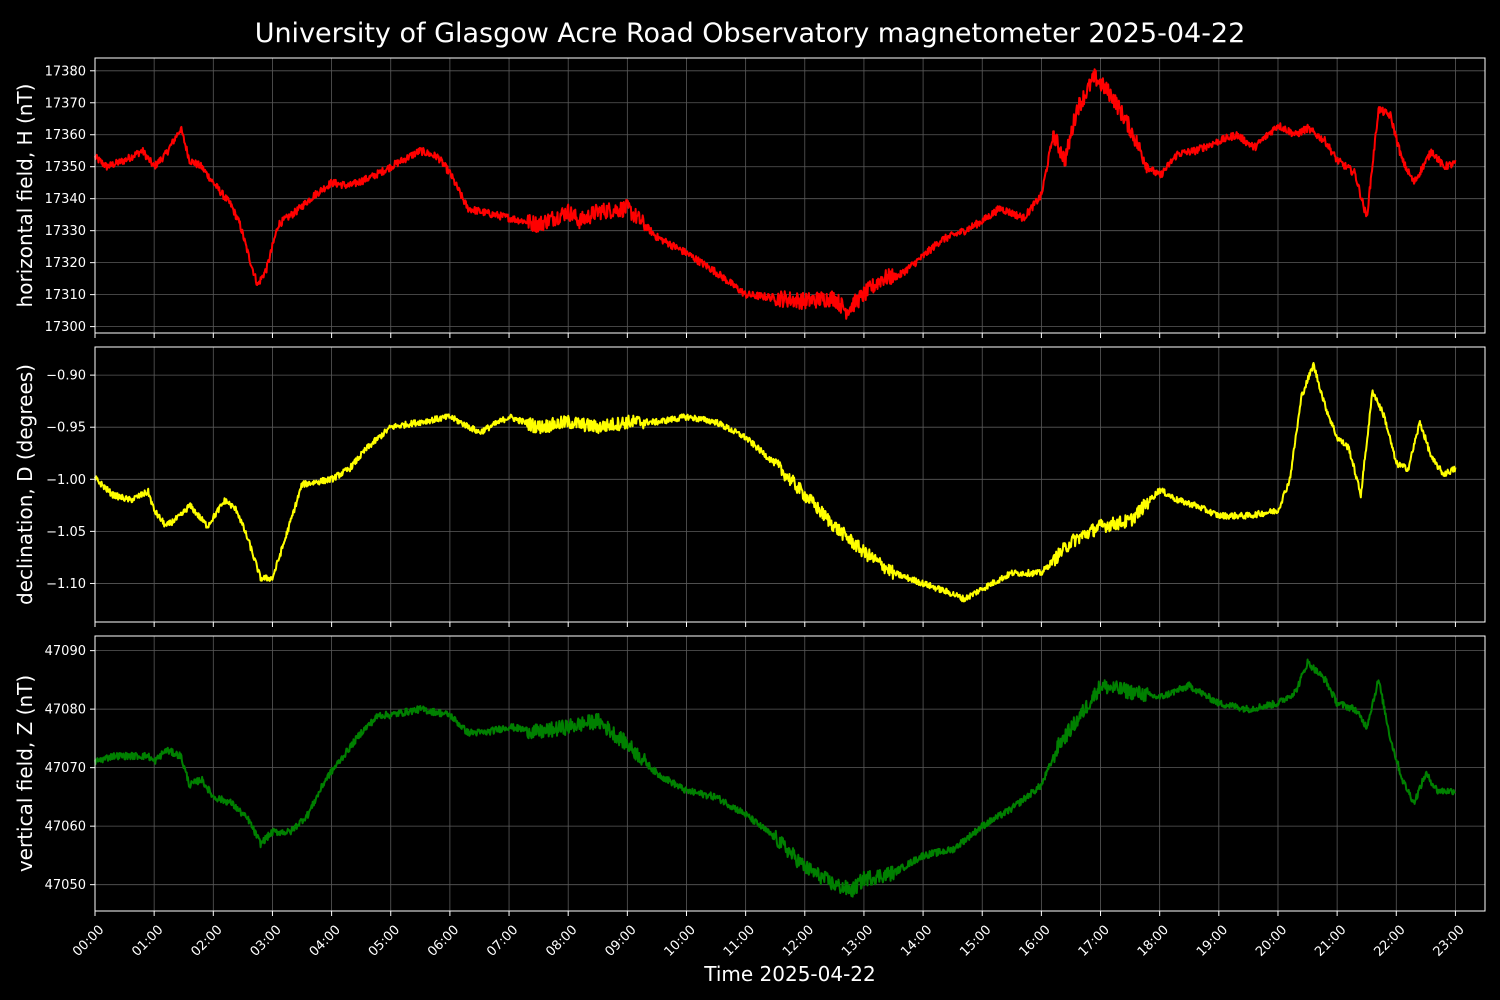 Image resolution: width=1500 pixels, height=1000 pixels. I want to click on x-tick-label: 11:00, so click(739, 941).